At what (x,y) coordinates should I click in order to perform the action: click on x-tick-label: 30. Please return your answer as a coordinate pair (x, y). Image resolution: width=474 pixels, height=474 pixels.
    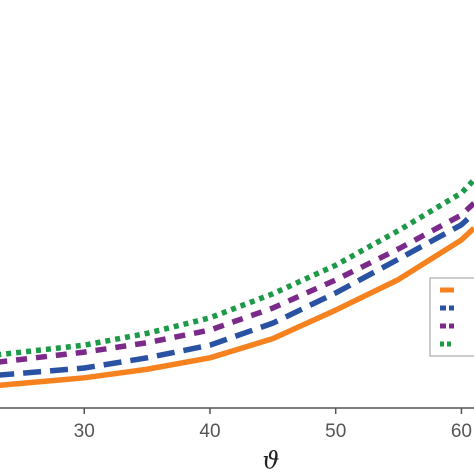
    Looking at the image, I should click on (84, 431).